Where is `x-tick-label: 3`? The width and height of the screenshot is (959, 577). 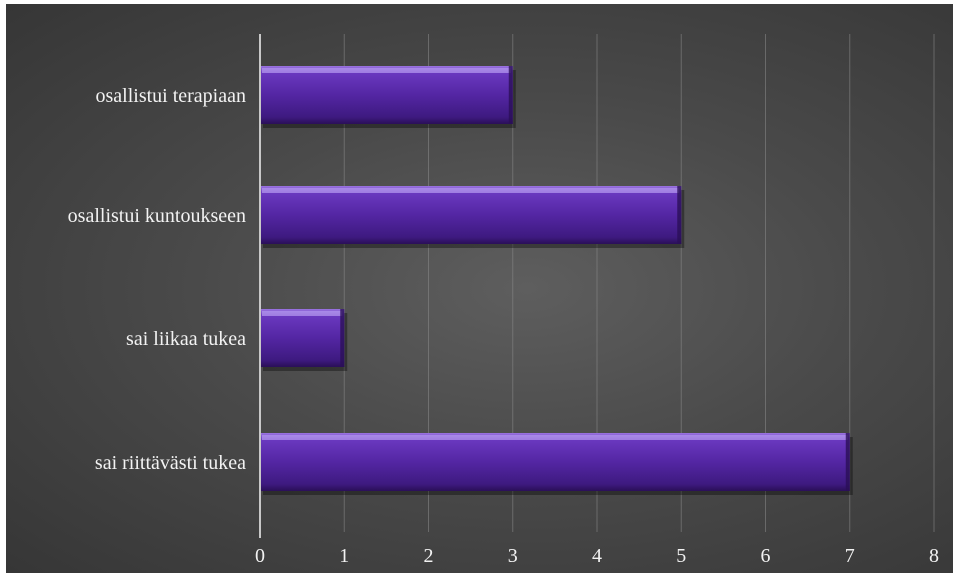 x-tick-label: 3 is located at coordinates (513, 556).